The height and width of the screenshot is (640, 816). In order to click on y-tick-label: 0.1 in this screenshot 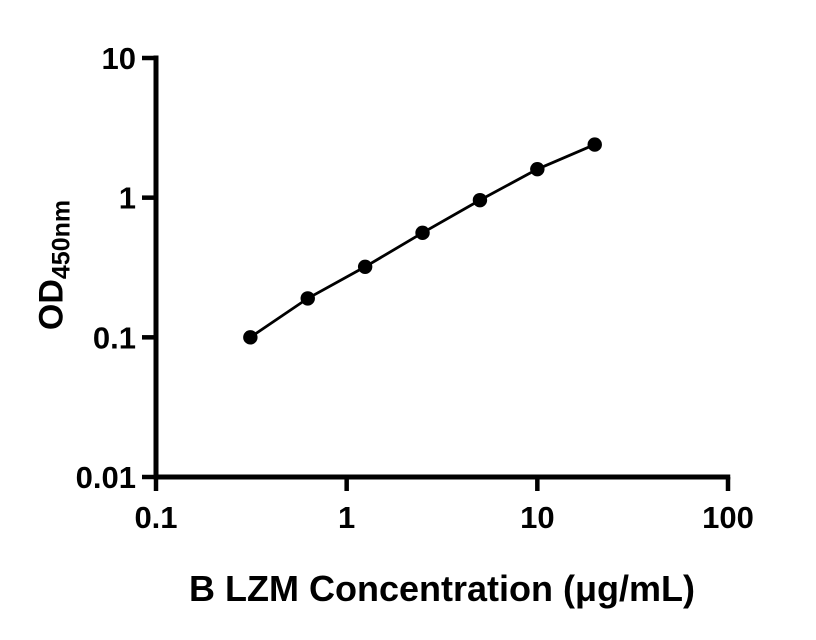, I will do `click(114, 337)`.